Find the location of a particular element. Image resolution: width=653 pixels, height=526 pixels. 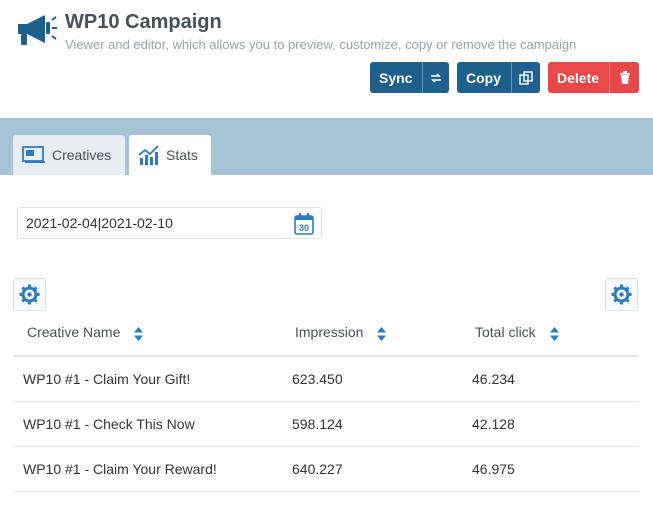

calendar-icon: 30 is located at coordinates (304, 224).